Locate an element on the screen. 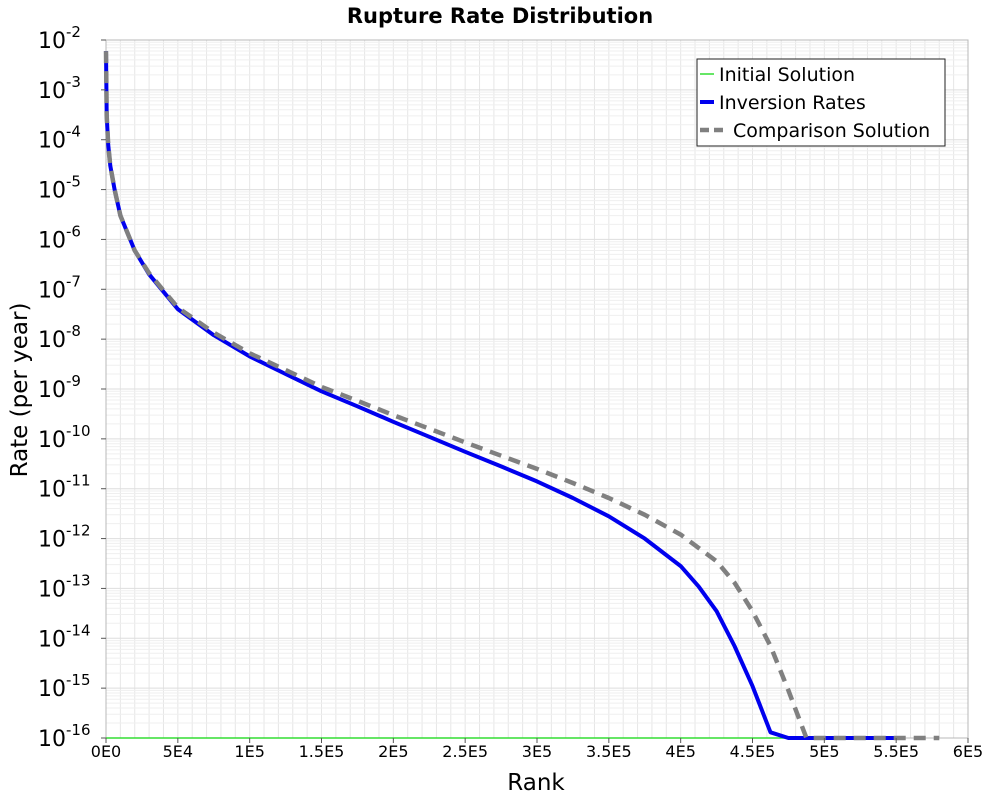  x-tick-label: 2.5E5 is located at coordinates (465, 751).